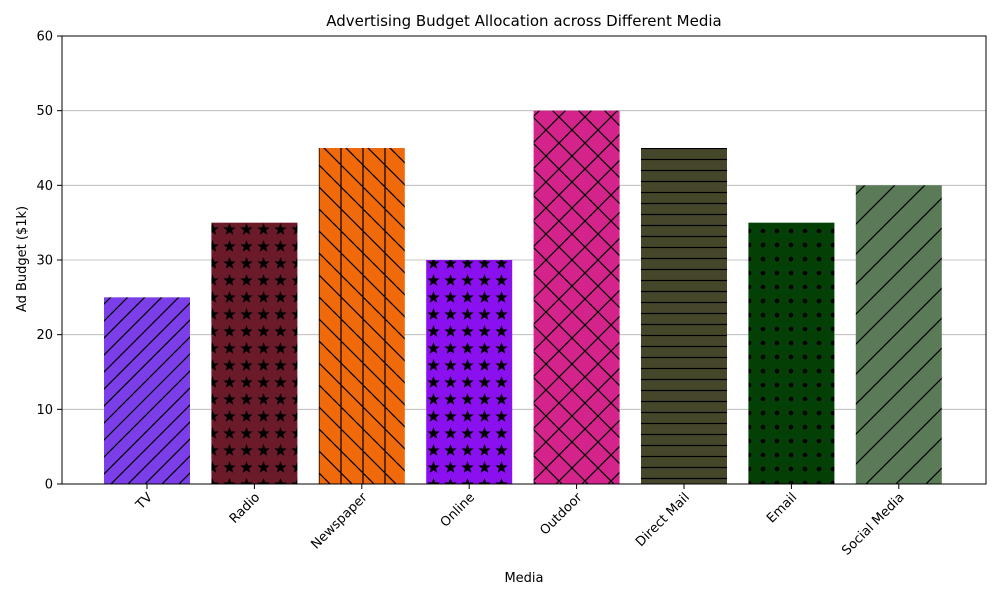  I want to click on y-tick-label: 50, so click(44, 111).